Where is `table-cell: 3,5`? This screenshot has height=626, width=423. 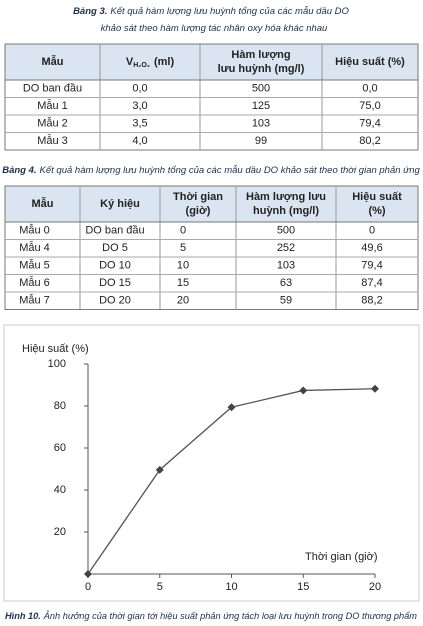 table-cell: 3,5 is located at coordinates (139, 124).